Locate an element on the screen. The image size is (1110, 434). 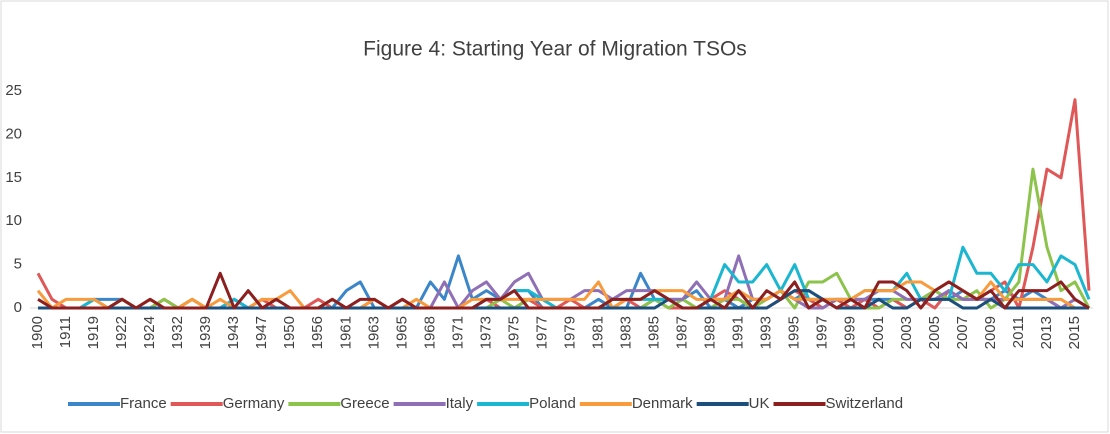
legend-label: France is located at coordinates (143, 403).